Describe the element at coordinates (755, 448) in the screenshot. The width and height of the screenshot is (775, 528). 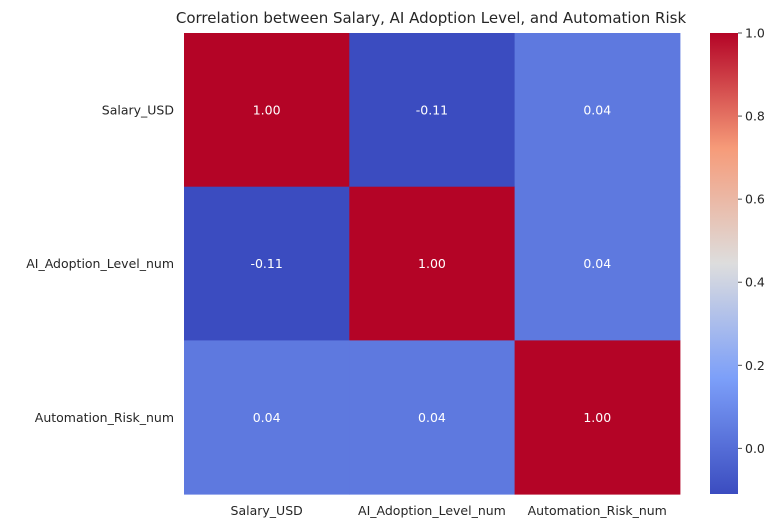
I see `colorbar-tick-label: 0.0` at that location.